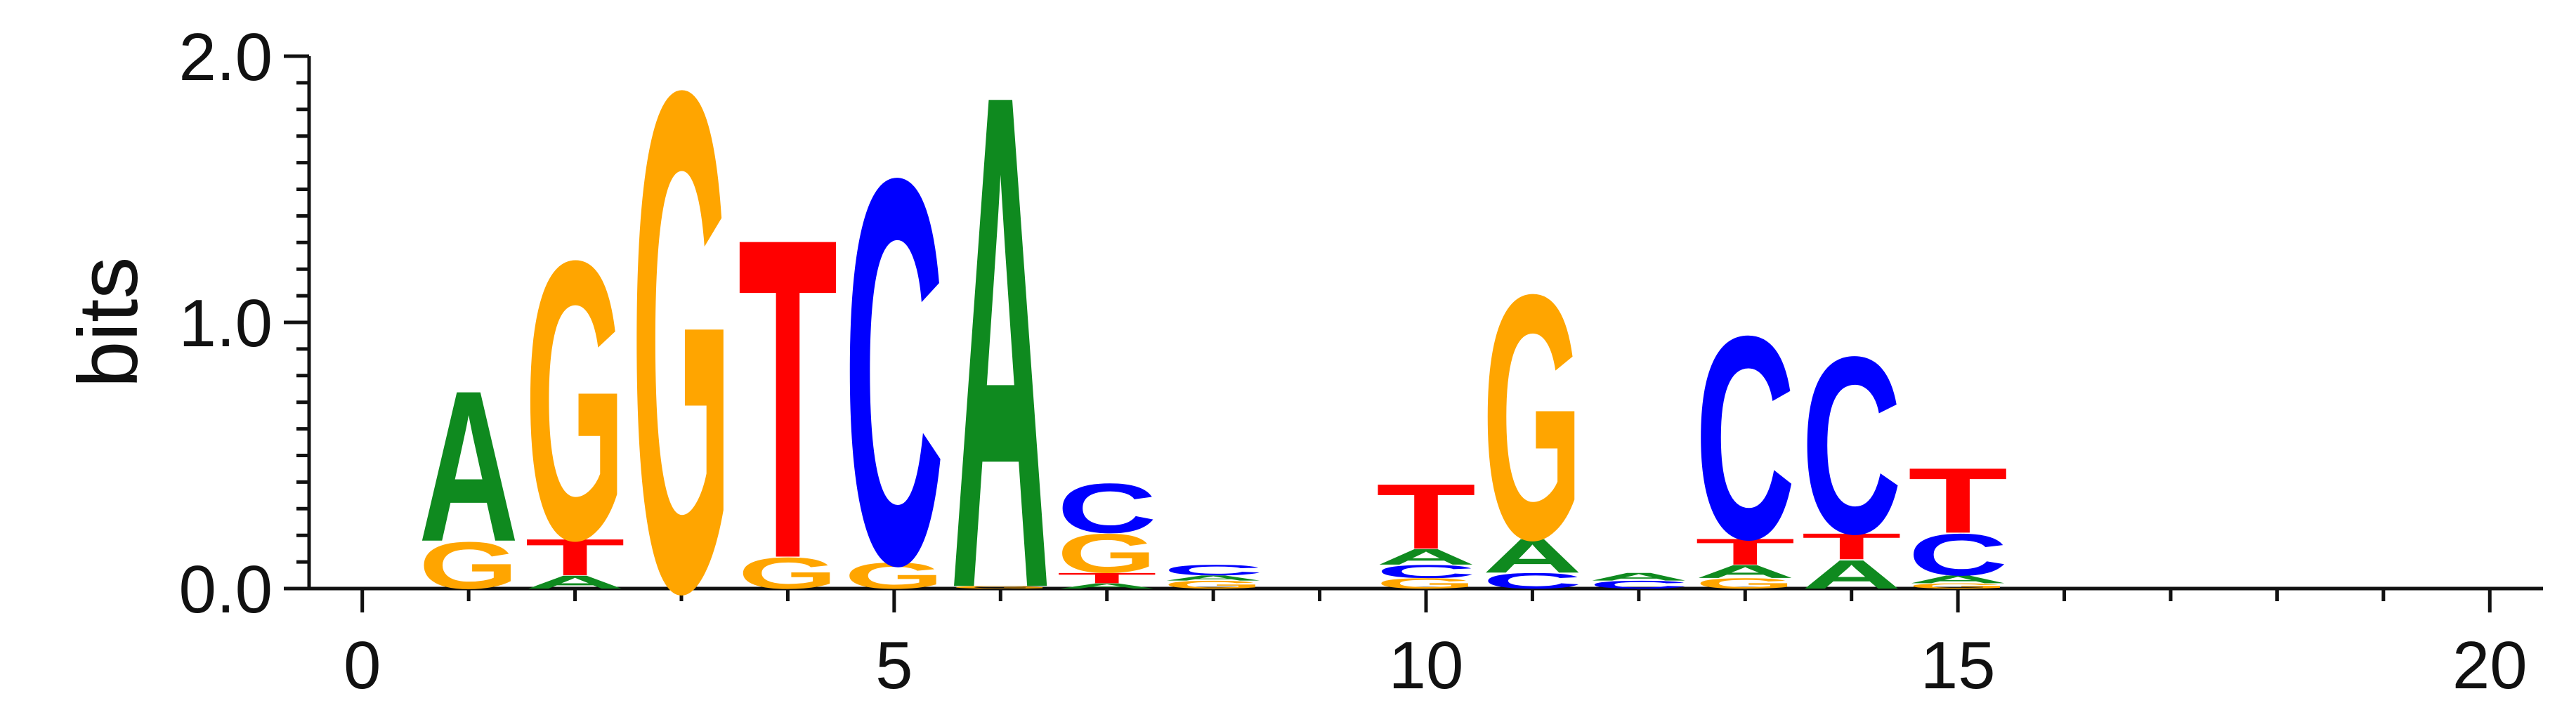  What do you see at coordinates (226, 57) in the screenshot?
I see `y-tick-label: 2.0` at bounding box center [226, 57].